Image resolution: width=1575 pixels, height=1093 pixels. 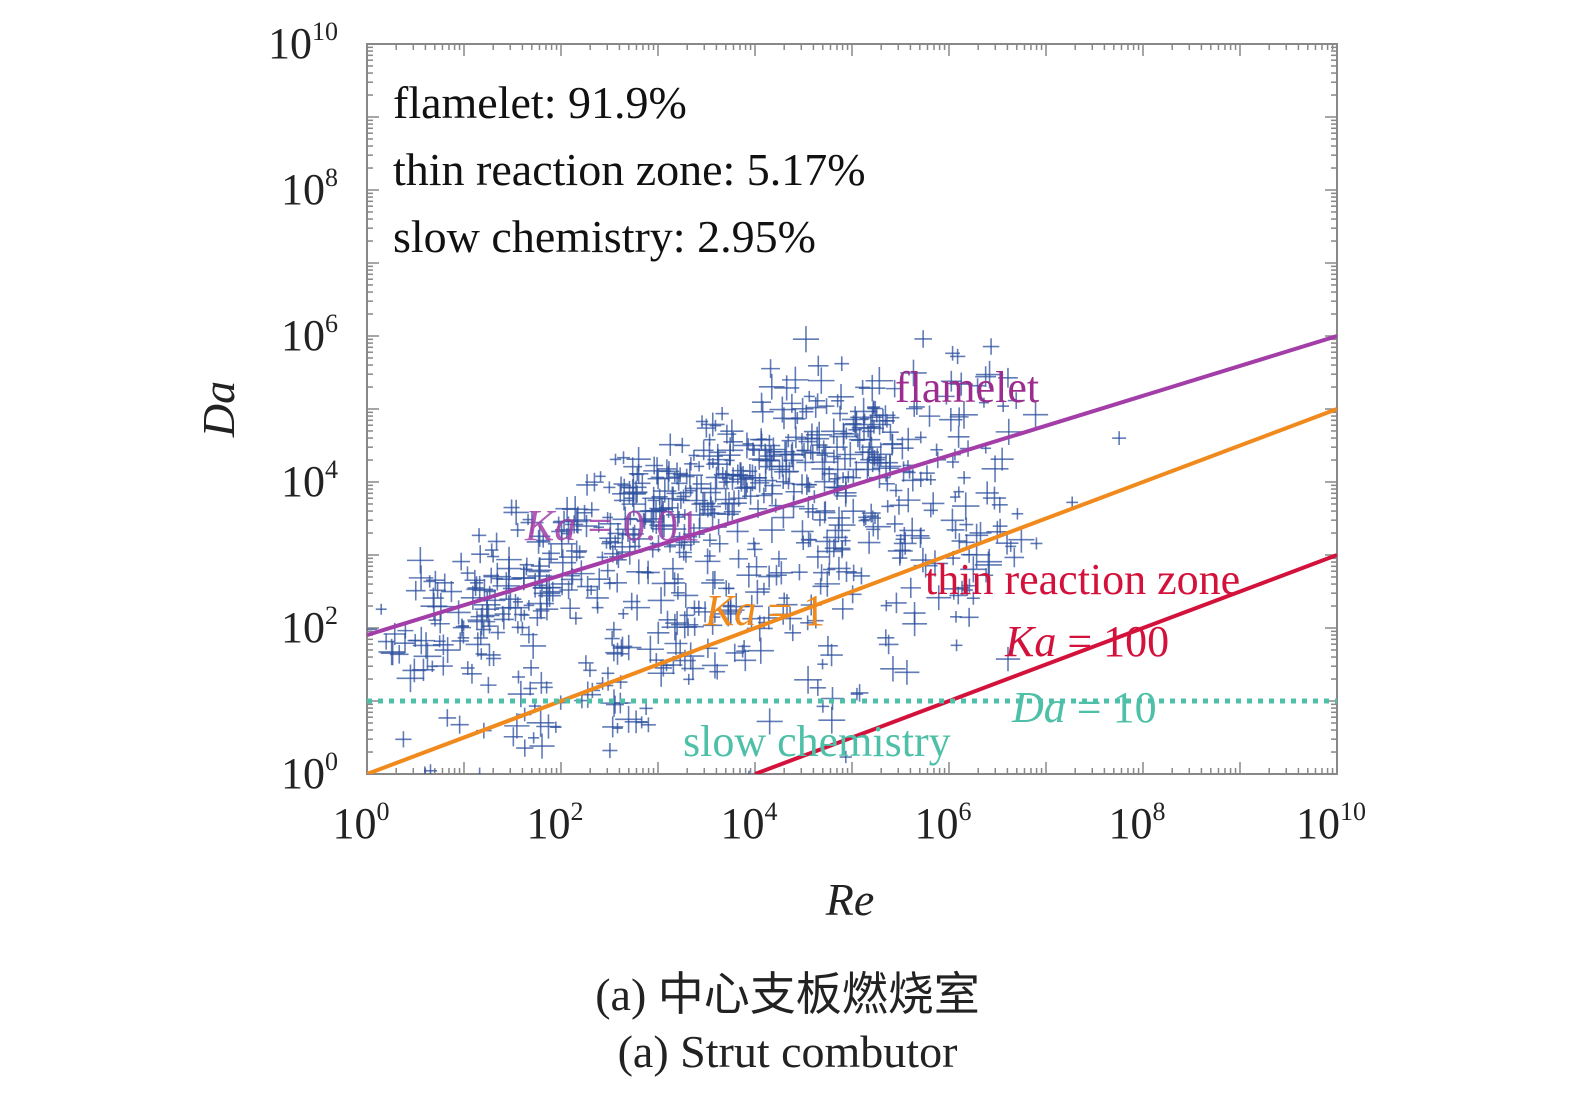 I want to click on x-axis-title: Re, so click(x=850, y=899).